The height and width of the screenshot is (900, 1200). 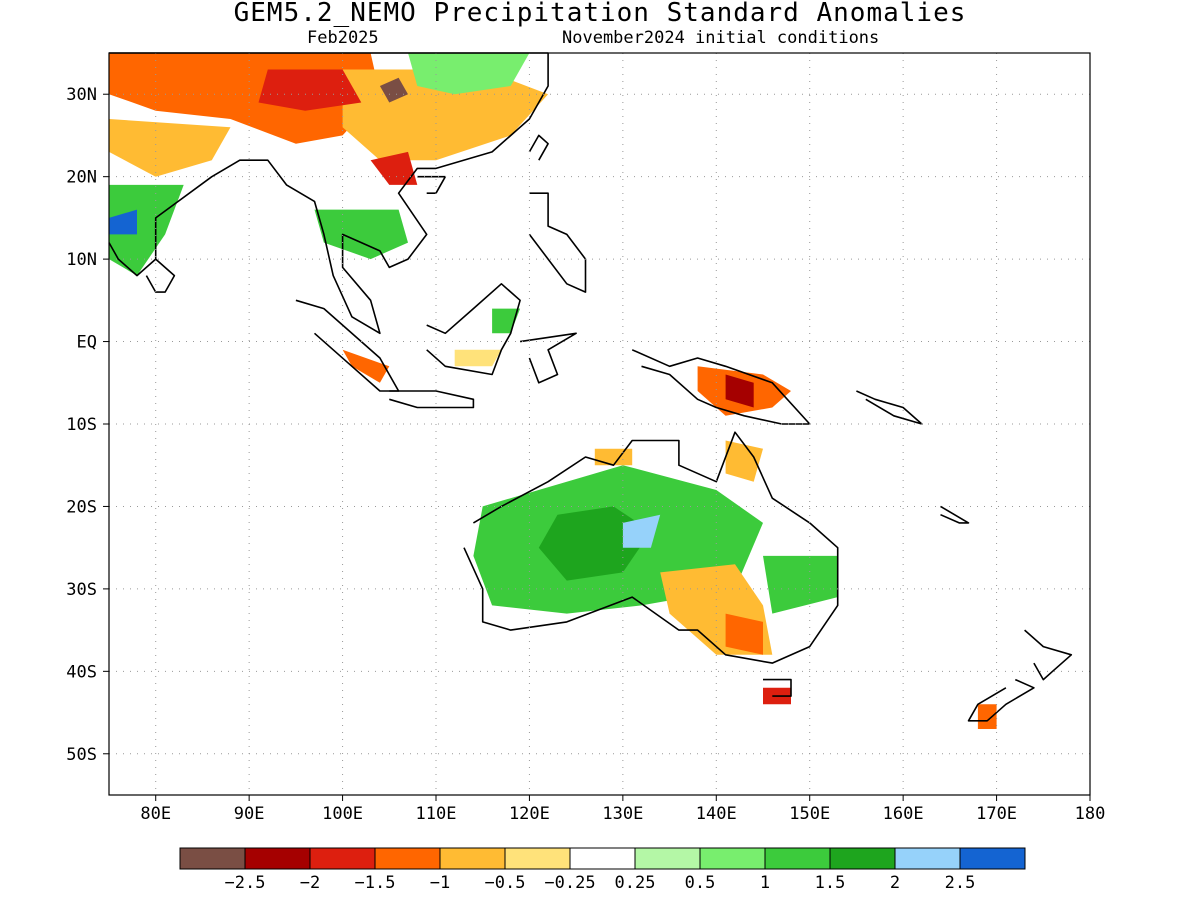 What do you see at coordinates (123, 222) in the screenshot?
I see `anomaly-region-s-india-blue` at bounding box center [123, 222].